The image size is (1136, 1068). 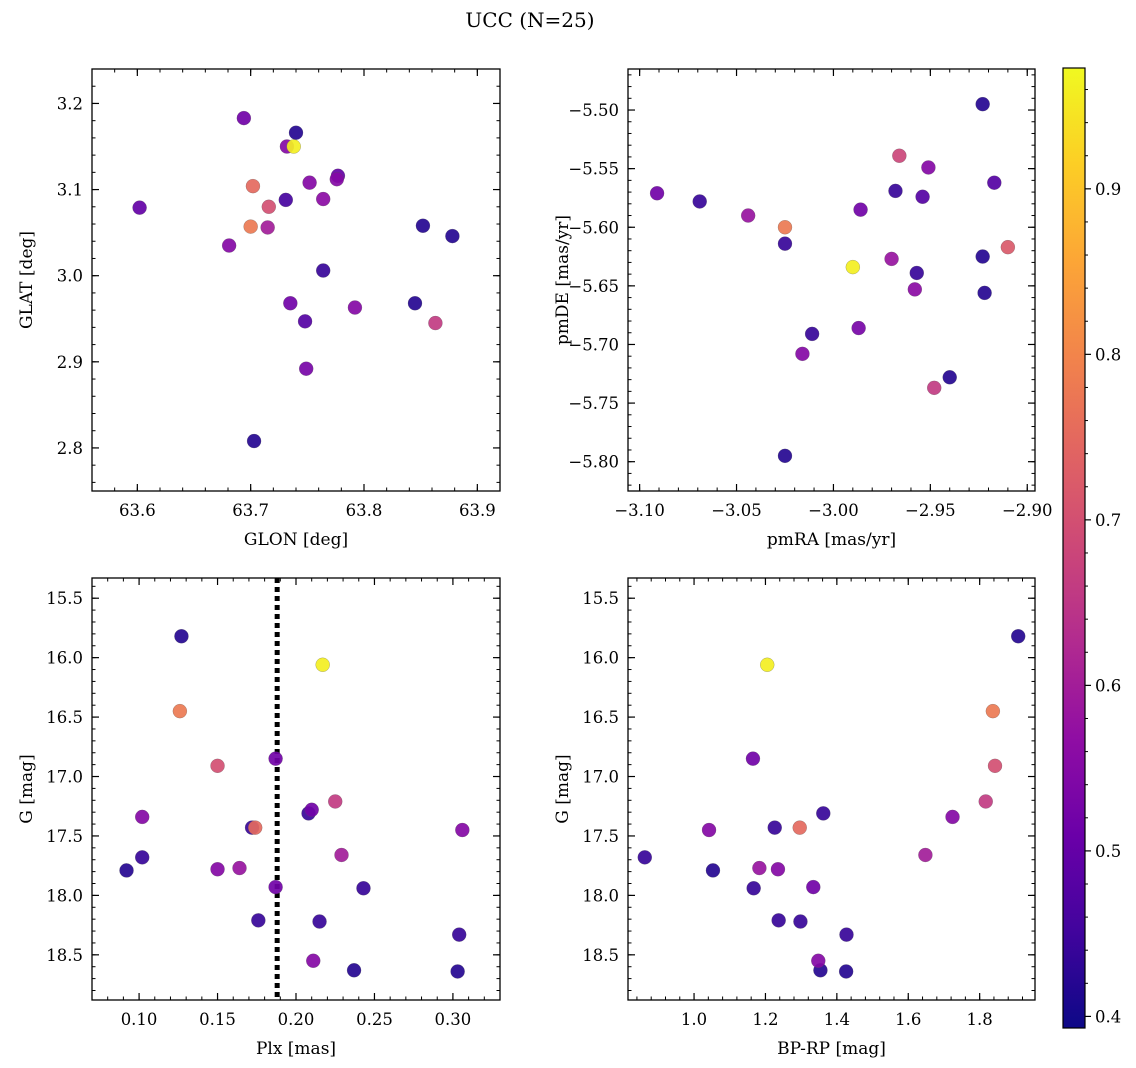 I want to click on colorbar-tick-label: 0.6, so click(x=1108, y=685).